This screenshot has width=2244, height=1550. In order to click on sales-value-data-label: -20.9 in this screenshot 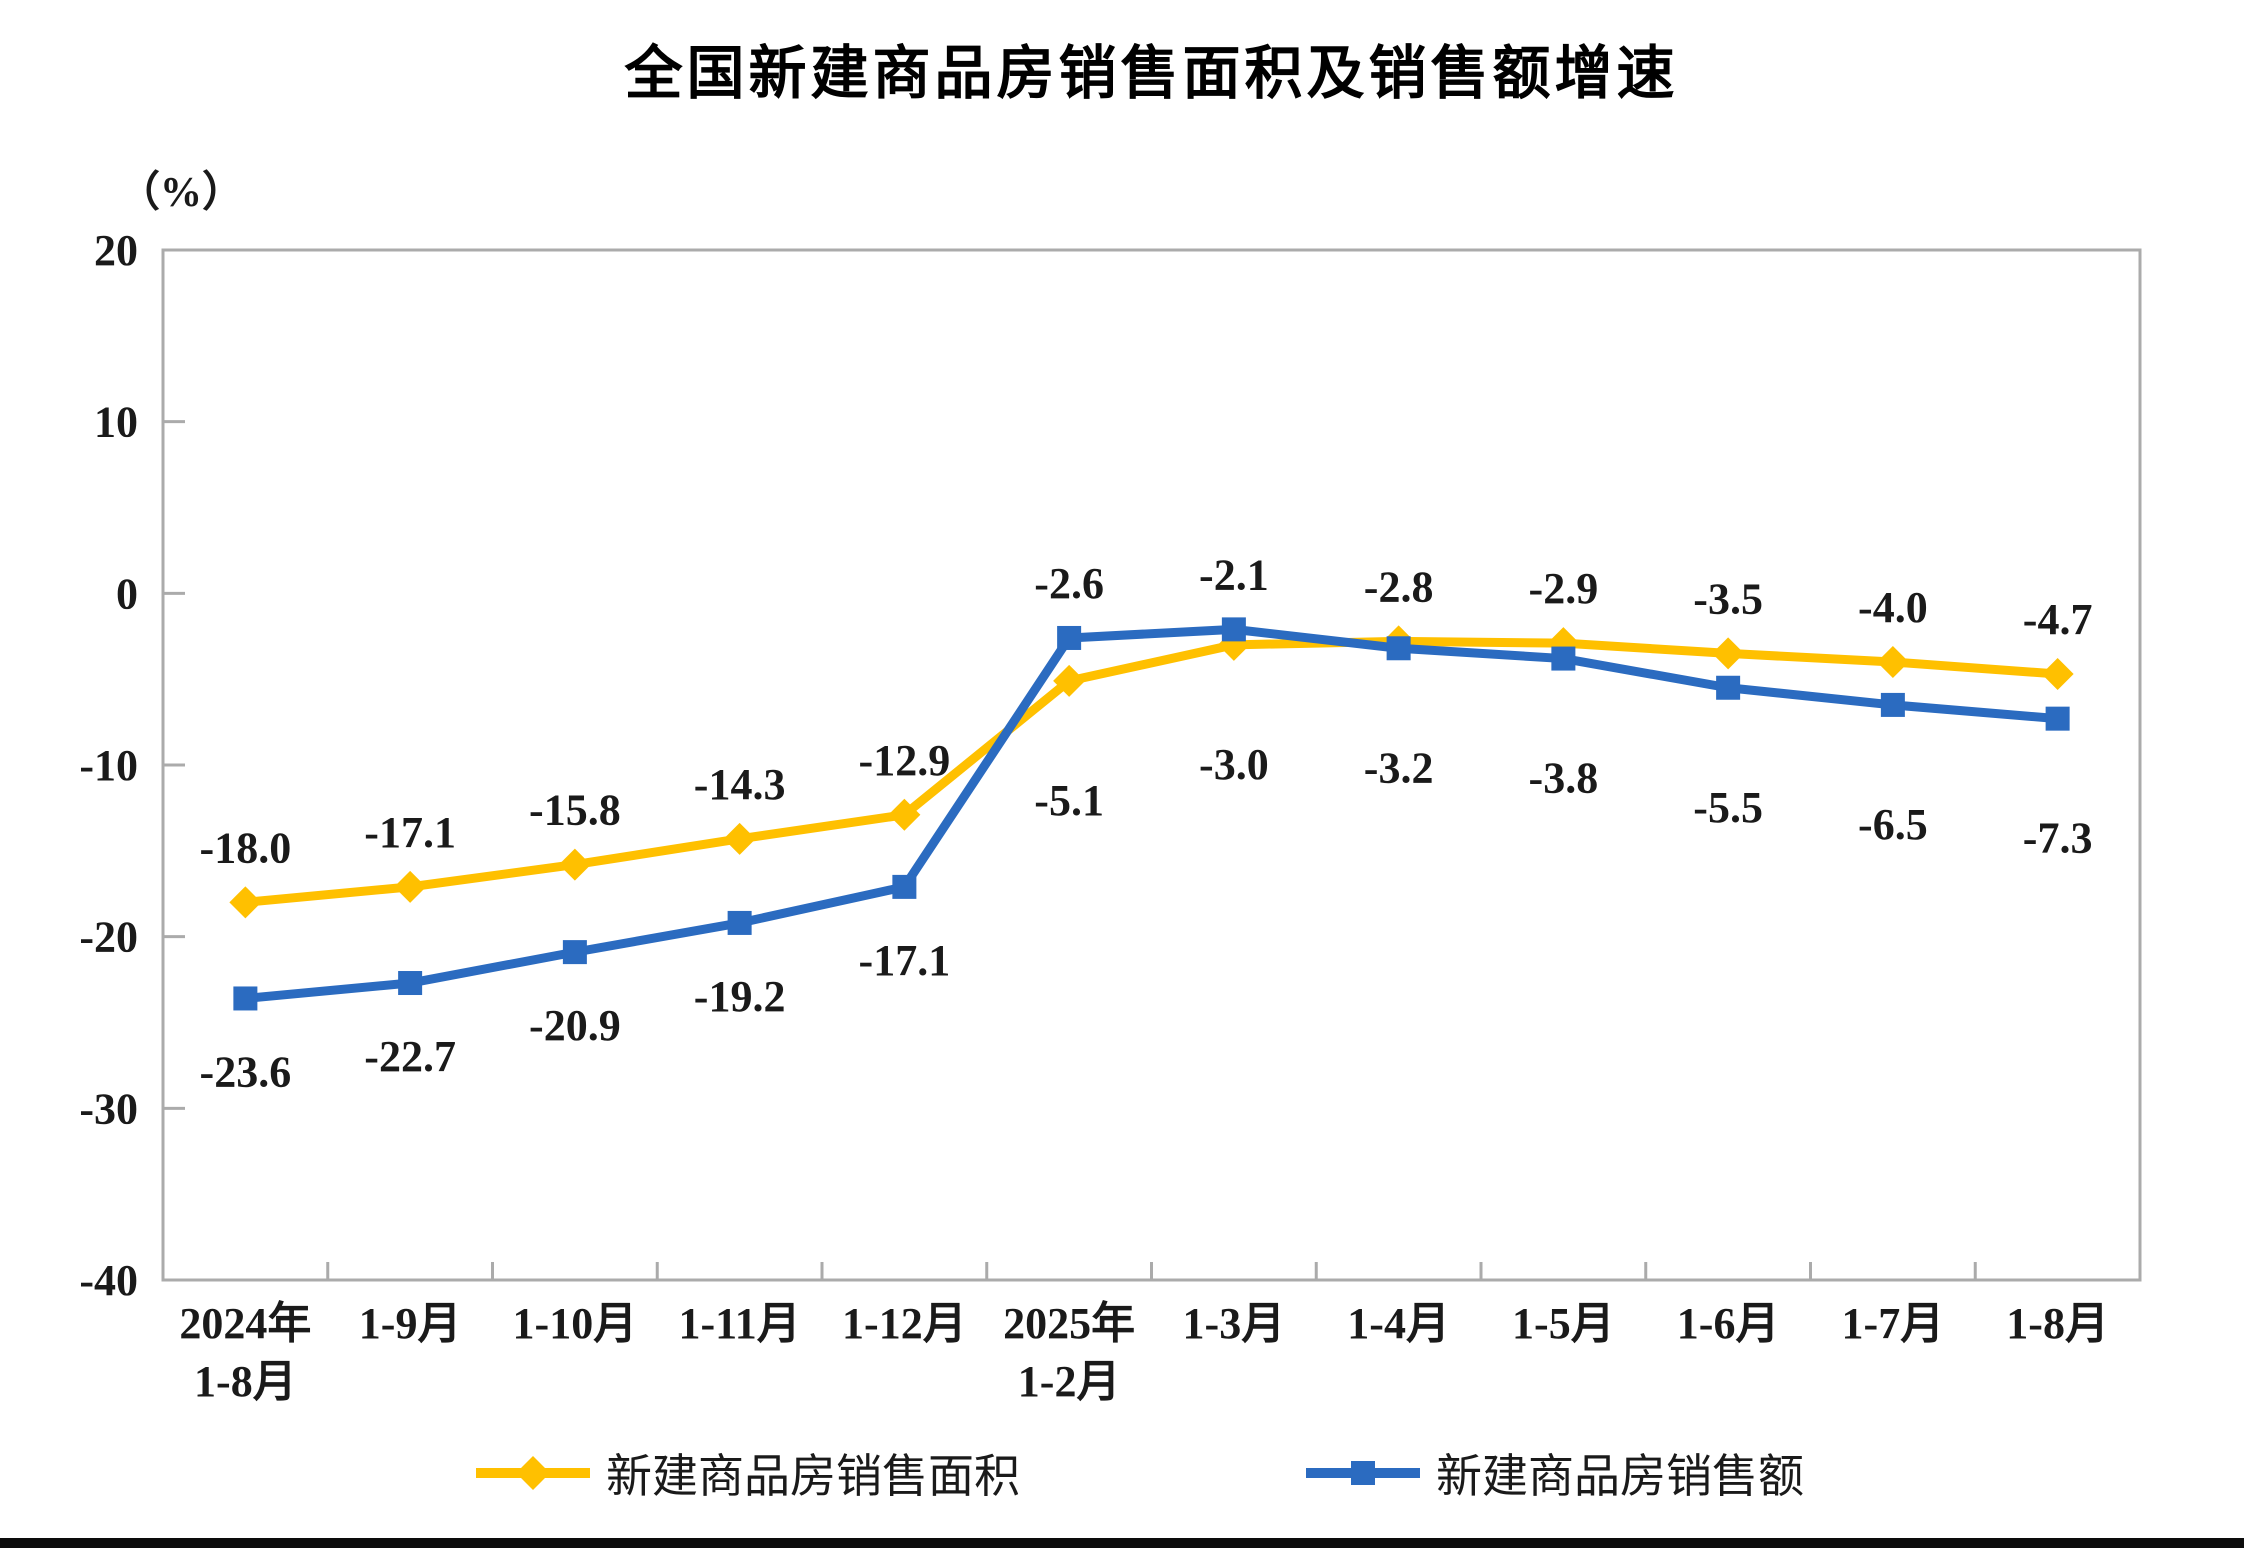, I will do `click(575, 1025)`.